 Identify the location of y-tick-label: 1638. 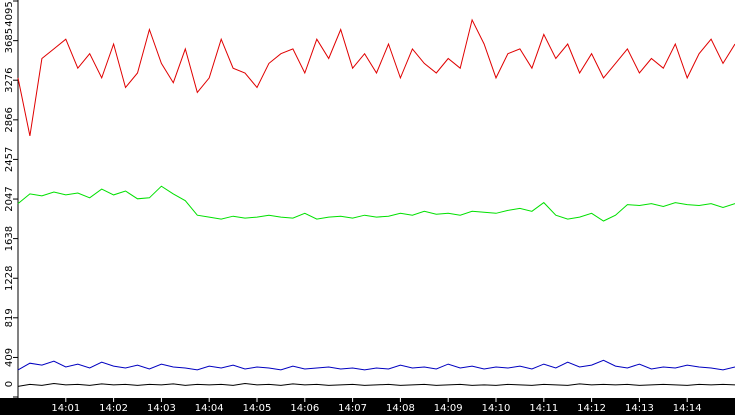
(9, 238).